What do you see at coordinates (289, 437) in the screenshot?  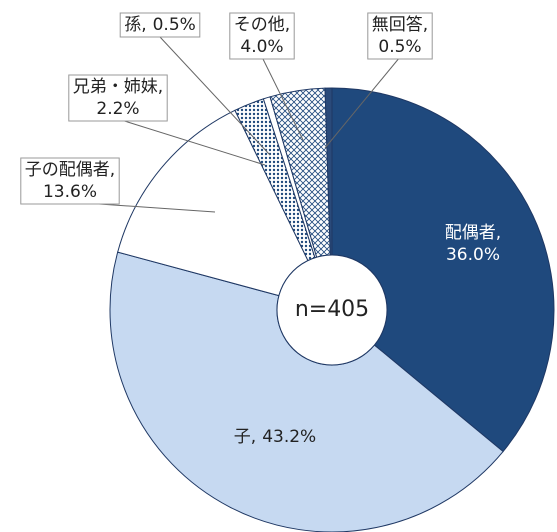 I see `value-label: 43.2%` at bounding box center [289, 437].